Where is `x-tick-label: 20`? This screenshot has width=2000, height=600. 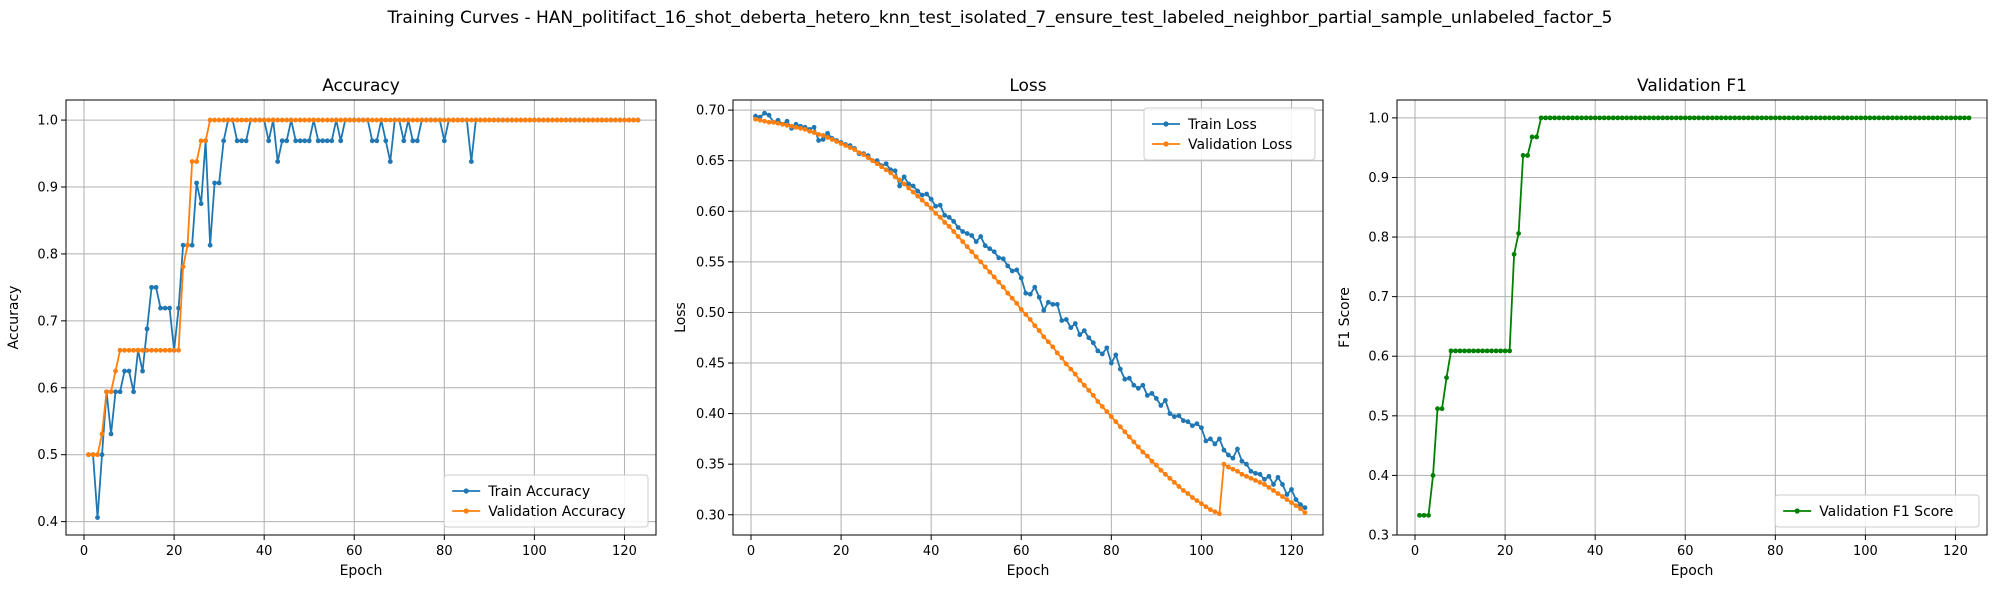 x-tick-label: 20 is located at coordinates (1505, 551).